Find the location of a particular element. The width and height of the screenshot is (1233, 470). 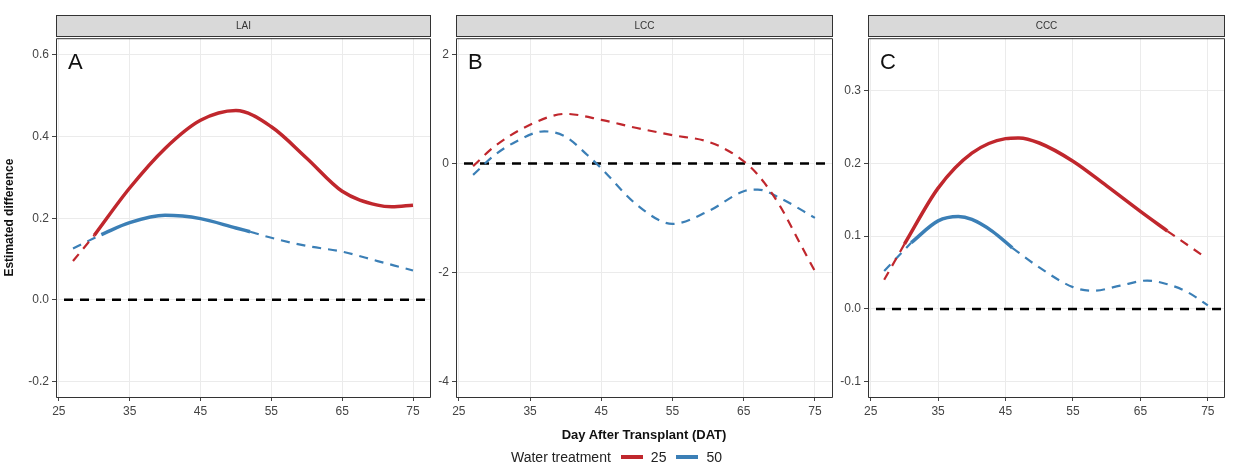

y-tick-label: 0.6 is located at coordinates (41, 54).